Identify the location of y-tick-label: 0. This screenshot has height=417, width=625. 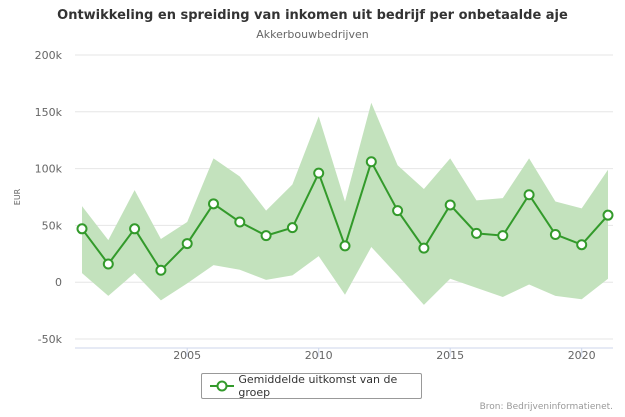
(58, 282).